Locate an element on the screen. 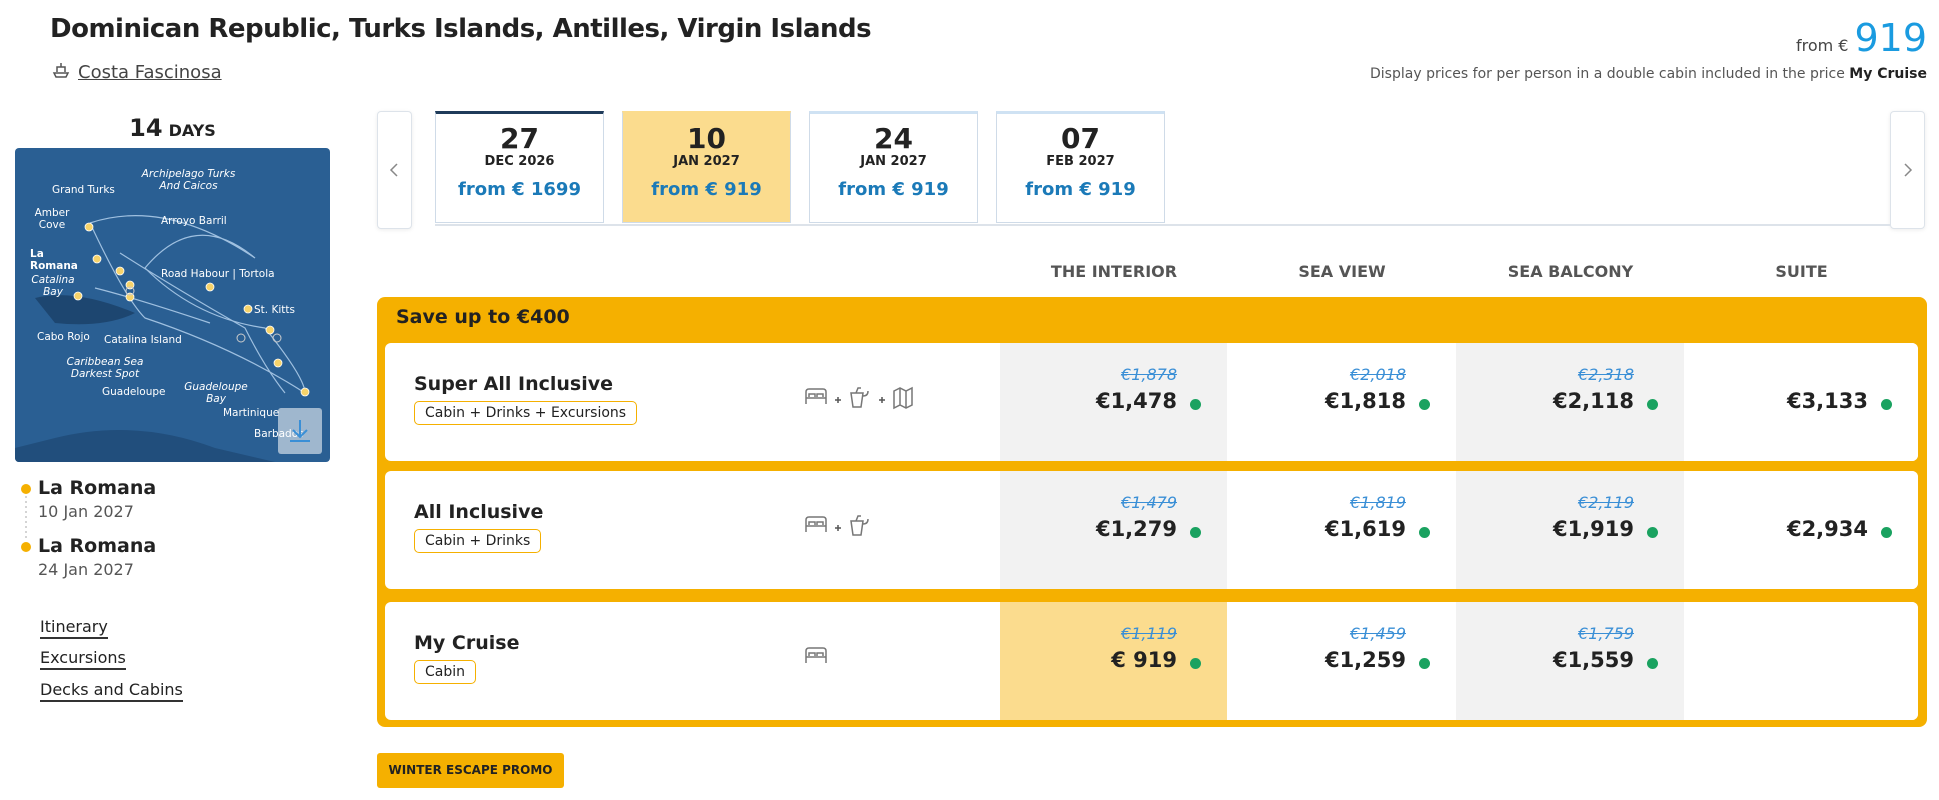 This screenshot has width=1939, height=800. package-name: Super All Inclusive is located at coordinates (514, 384).